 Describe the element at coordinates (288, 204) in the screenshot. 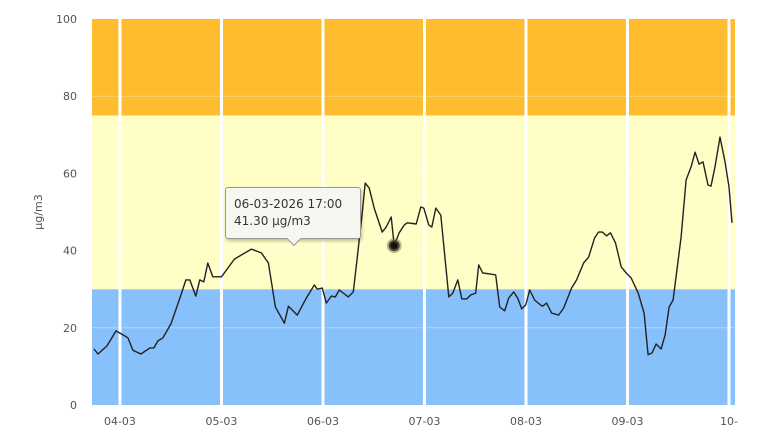

I see `tooltip-datetime: 06-03-2026 17:00` at that location.